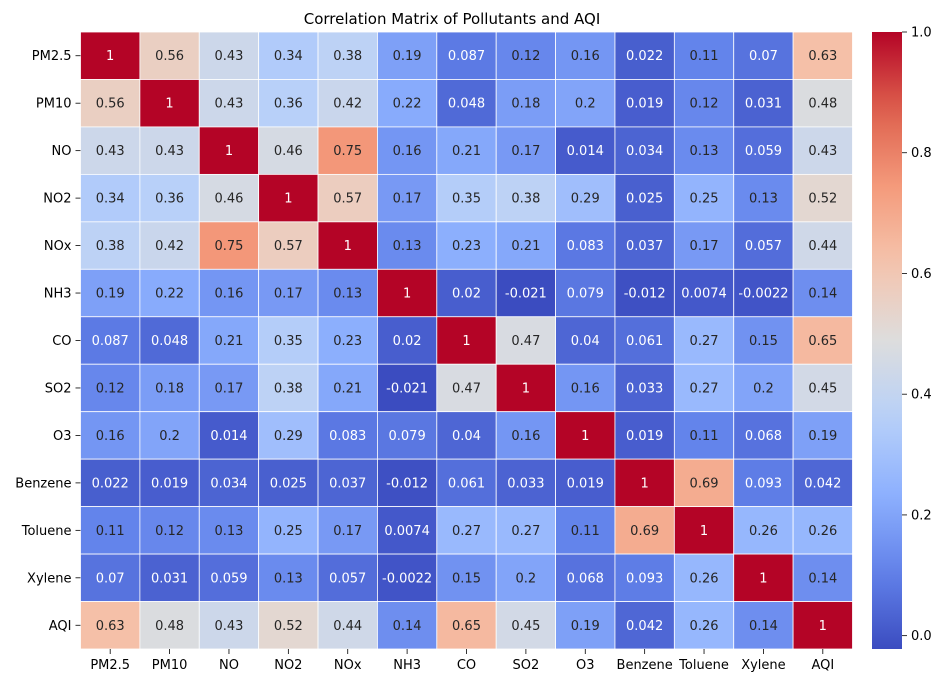 Image resolution: width=942 pixels, height=682 pixels. What do you see at coordinates (52, 56) in the screenshot?
I see `y-tick-label: PM2.5` at bounding box center [52, 56].